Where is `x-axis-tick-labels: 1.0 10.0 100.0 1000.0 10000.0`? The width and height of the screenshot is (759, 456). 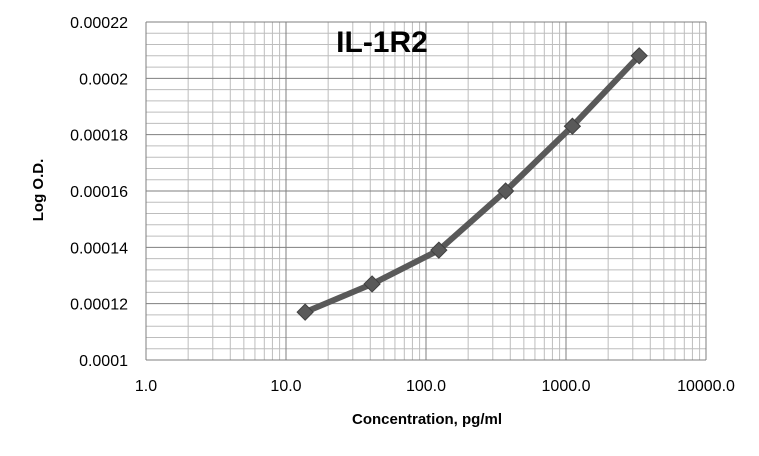 x-axis-tick-labels: 1.0 10.0 100.0 1000.0 10000.0 is located at coordinates (435, 386).